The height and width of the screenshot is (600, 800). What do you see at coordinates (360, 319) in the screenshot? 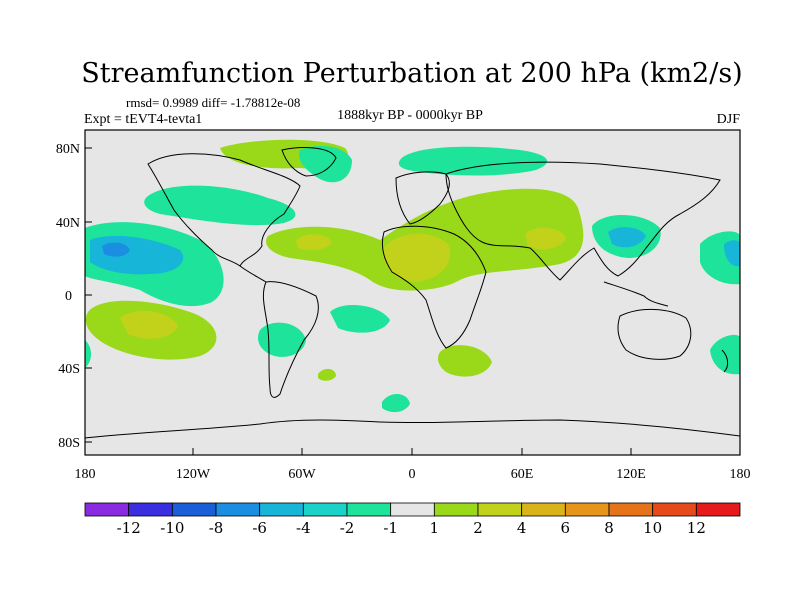
I see `contour-s-atlantic-negative` at bounding box center [360, 319].